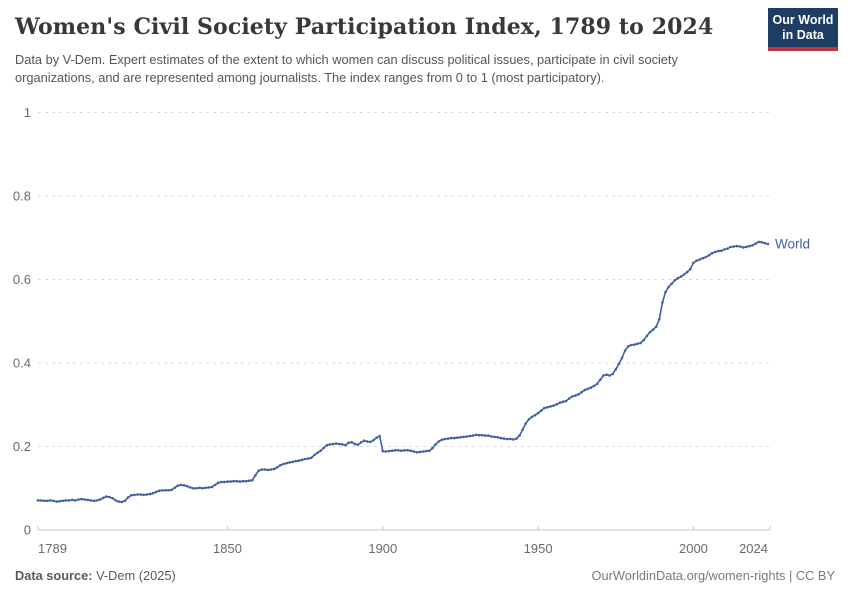 This screenshot has width=850, height=600. What do you see at coordinates (538, 548) in the screenshot?
I see `x-axis-label-1950: 1950` at bounding box center [538, 548].